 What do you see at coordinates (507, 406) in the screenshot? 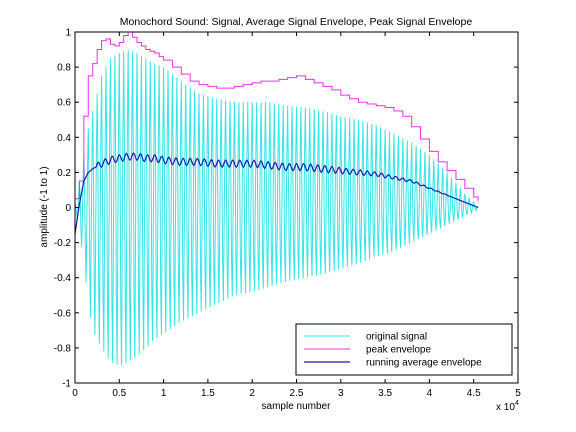
I see `x-axis-exponent: x 104` at bounding box center [507, 406].